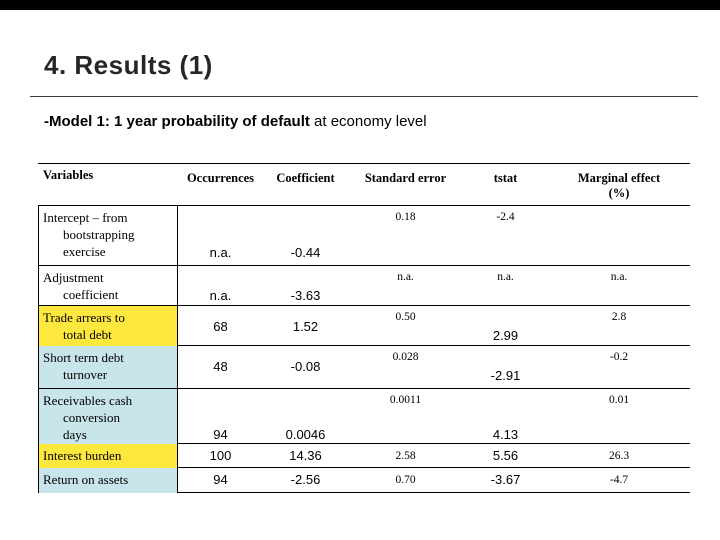 The width and height of the screenshot is (720, 540). Describe the element at coordinates (220, 326) in the screenshot. I see `cell-occurrences: 68` at that location.